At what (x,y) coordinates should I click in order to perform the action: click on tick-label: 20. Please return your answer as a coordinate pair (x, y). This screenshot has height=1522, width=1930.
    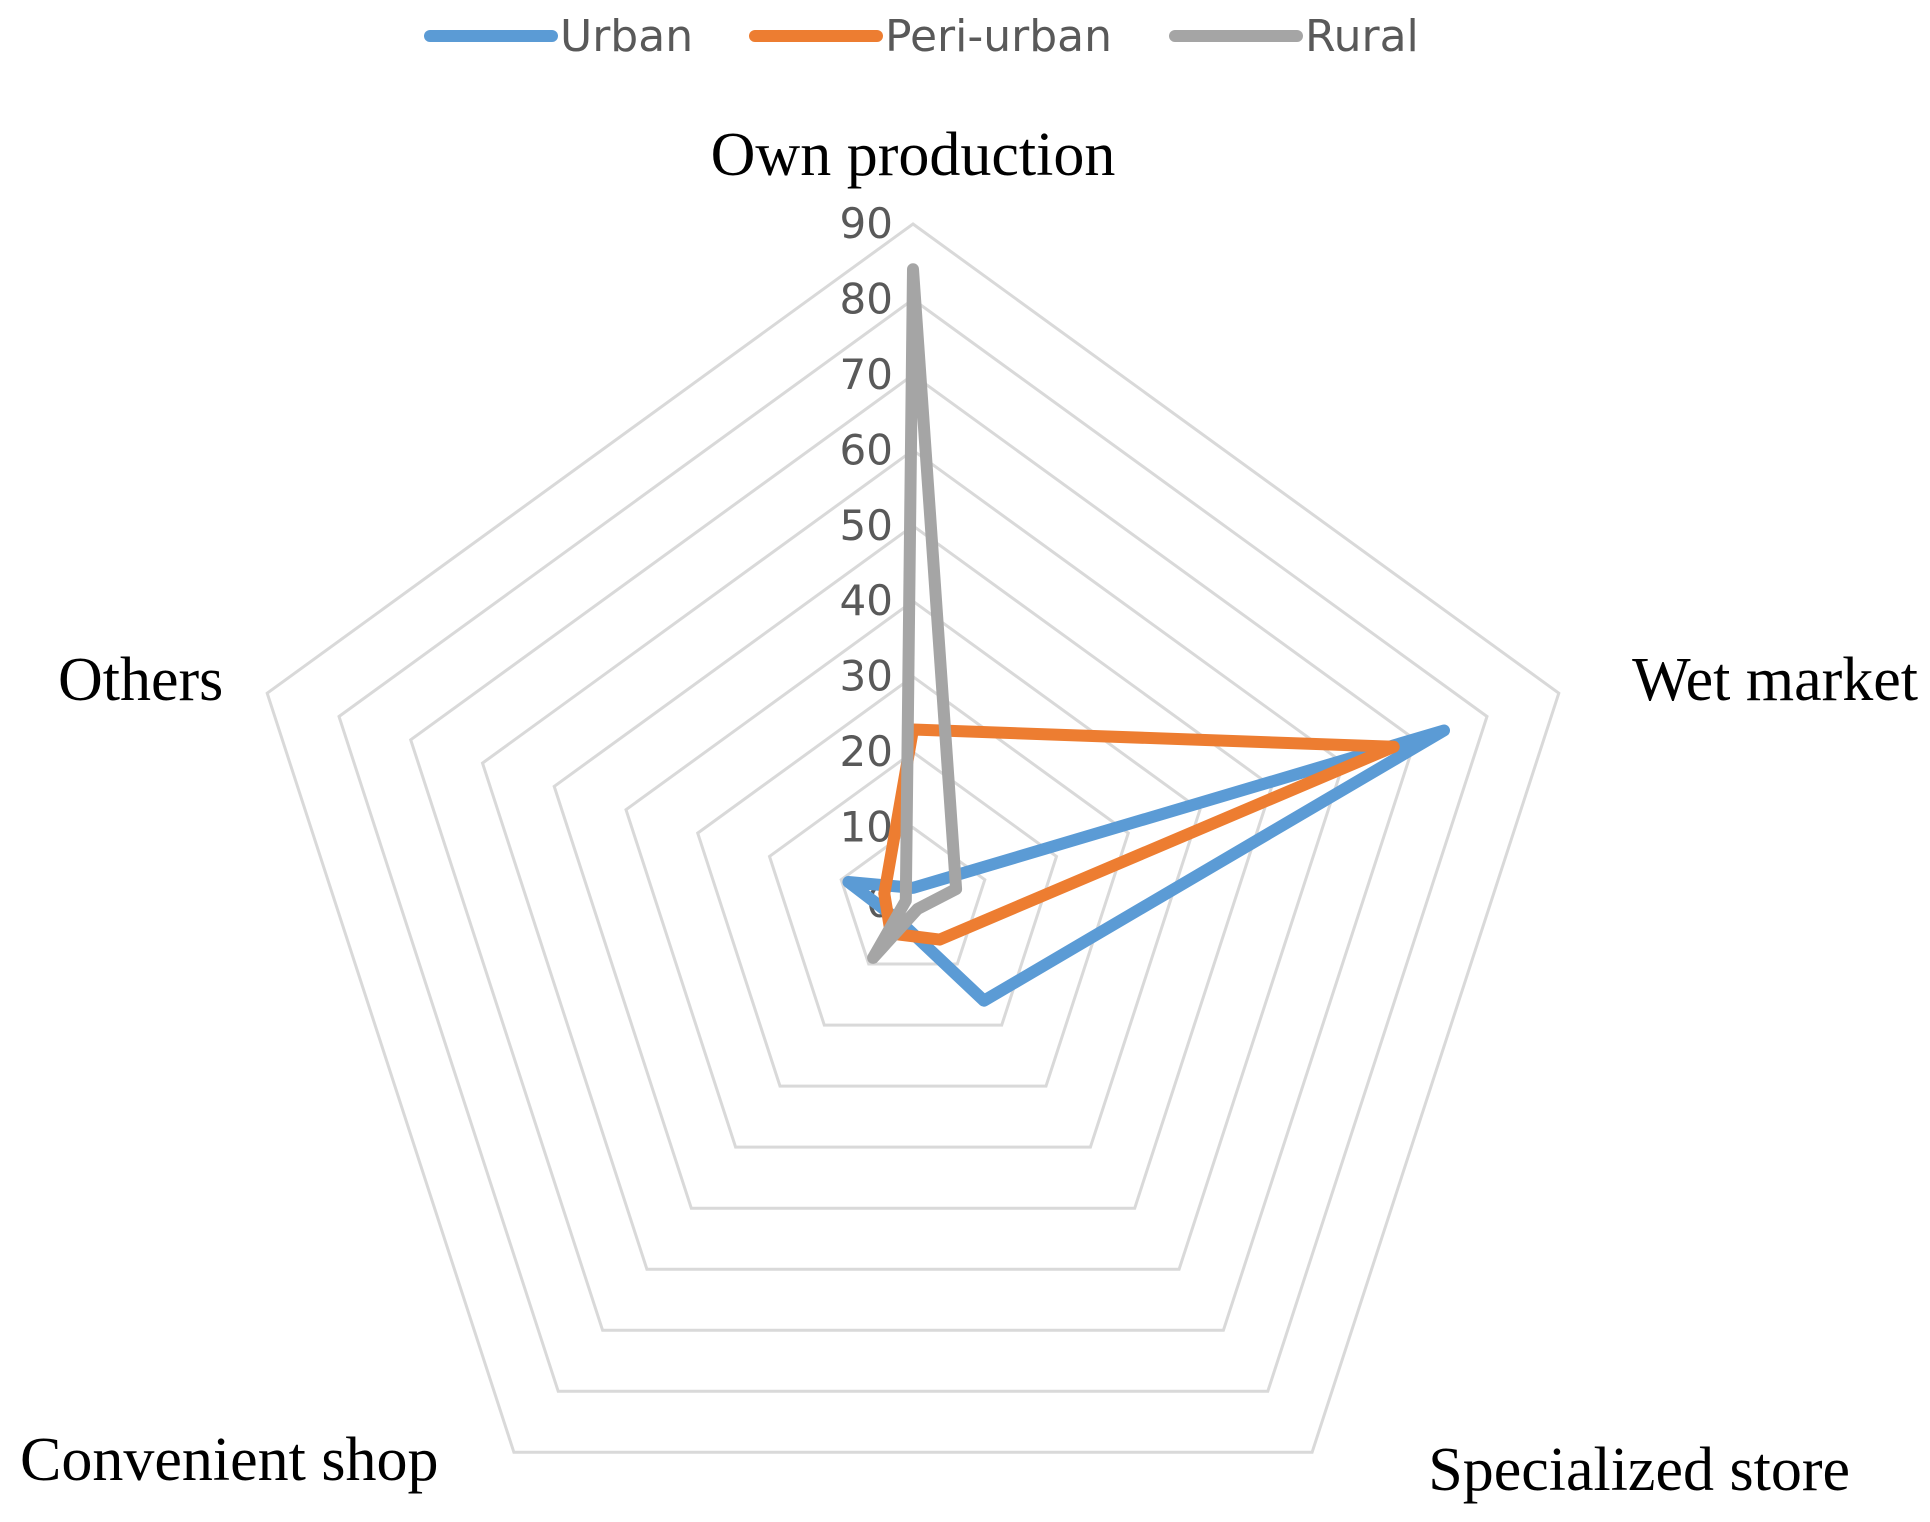
    Looking at the image, I should click on (866, 751).